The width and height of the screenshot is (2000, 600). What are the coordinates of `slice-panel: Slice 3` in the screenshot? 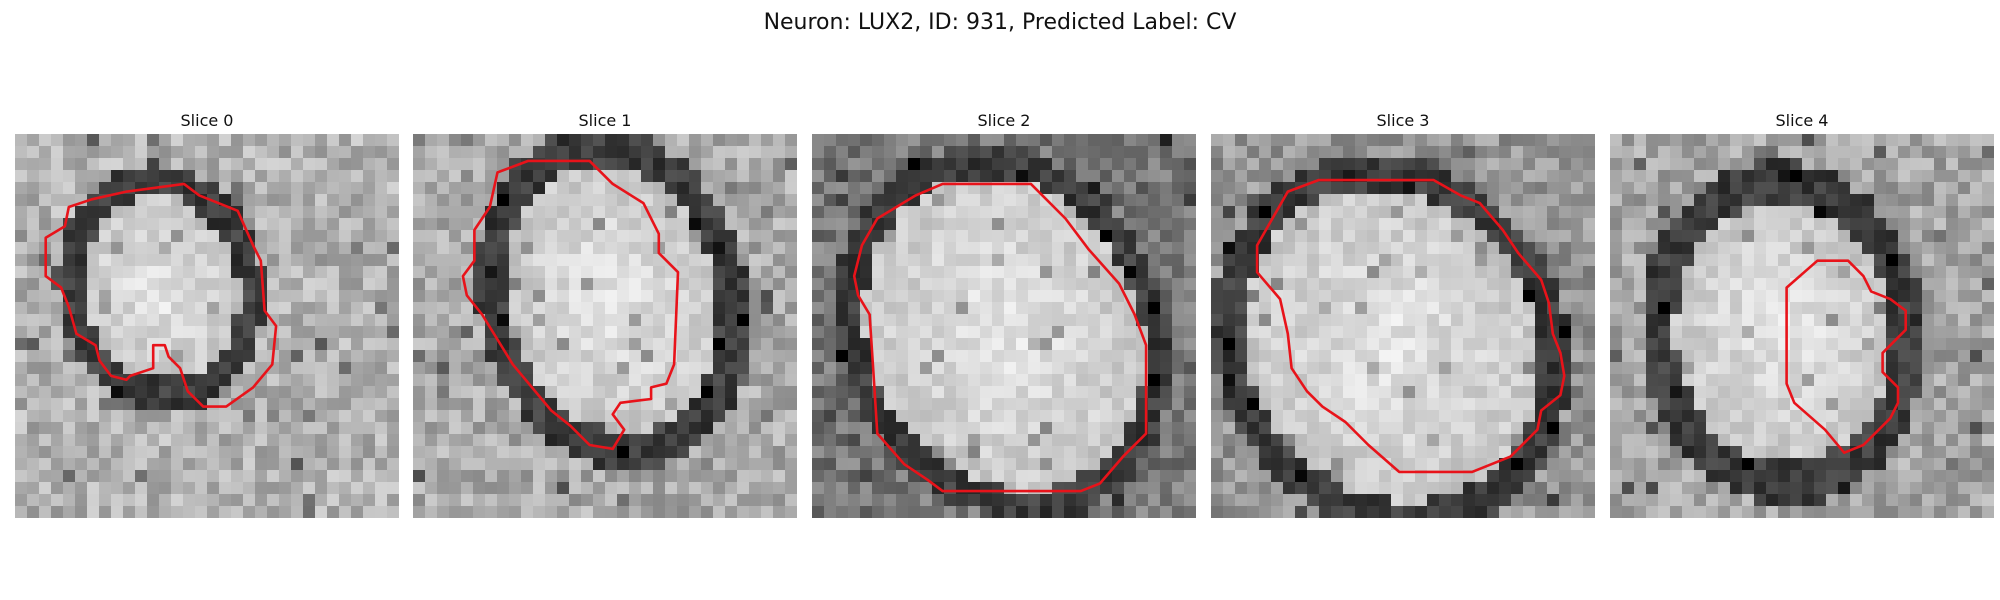 It's located at (1403, 314).